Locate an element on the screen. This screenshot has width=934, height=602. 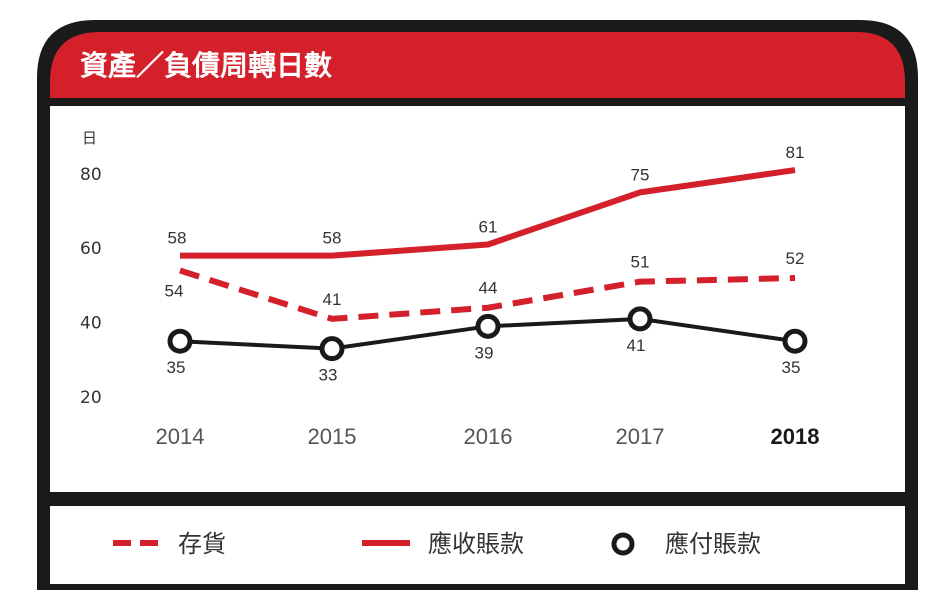
x-tick-label-2015: 2015 is located at coordinates (332, 436).